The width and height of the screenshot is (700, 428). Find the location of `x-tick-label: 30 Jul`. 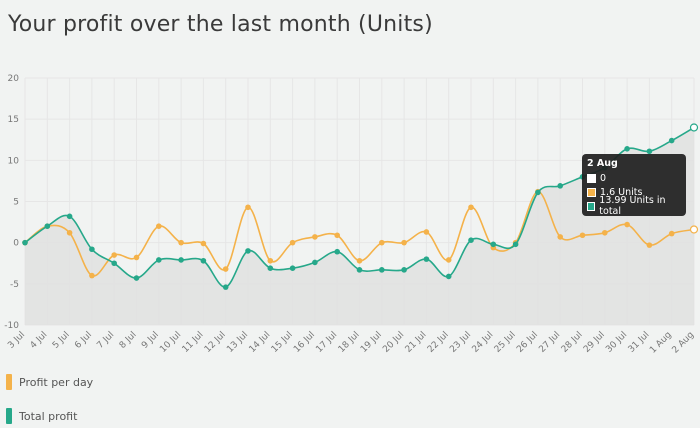

x-tick-label: 30 Jul is located at coordinates (616, 342).